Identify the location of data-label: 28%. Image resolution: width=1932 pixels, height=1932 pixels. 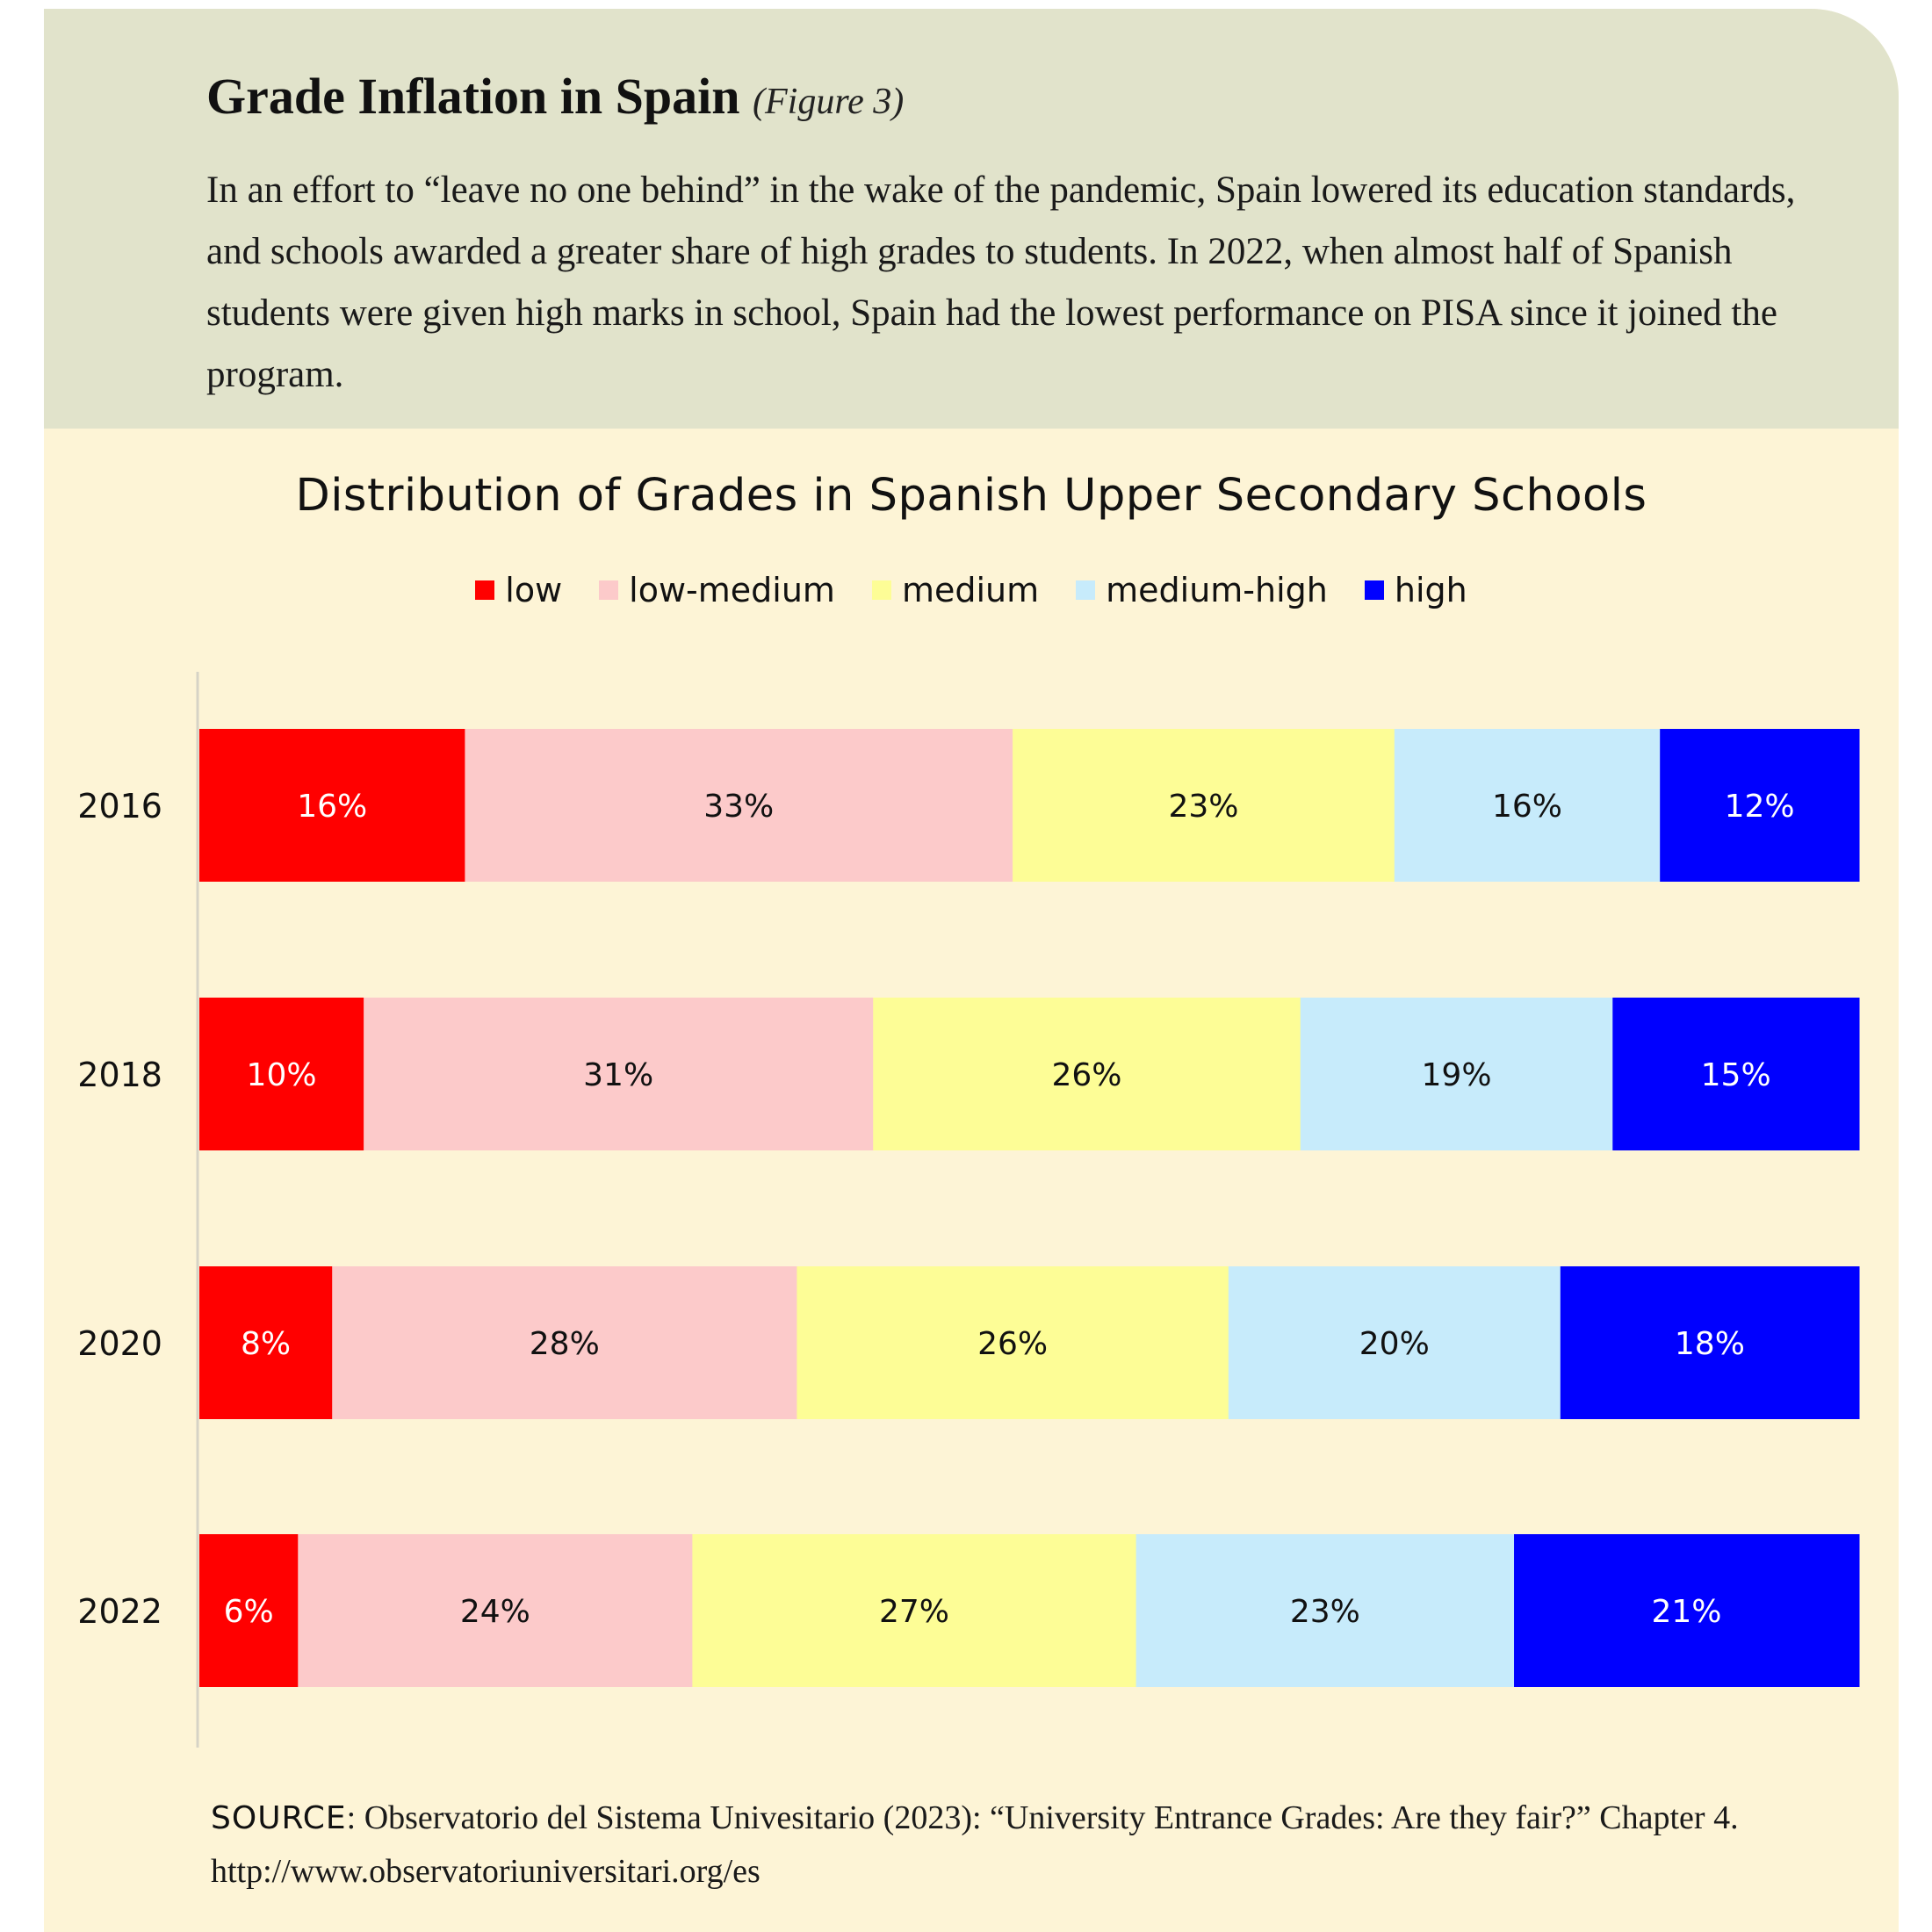
(565, 1344).